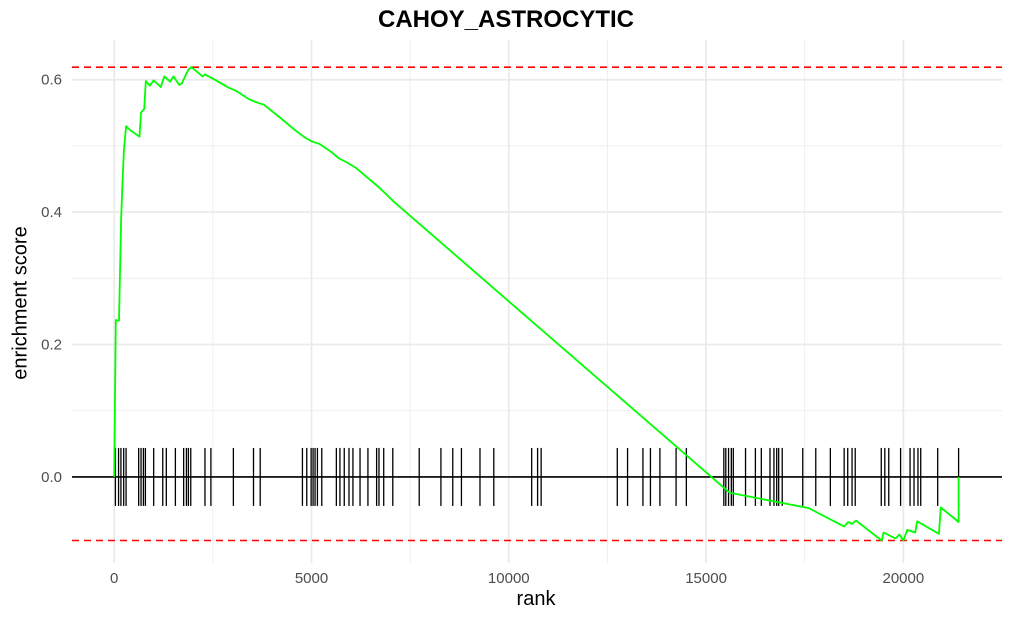 The height and width of the screenshot is (625, 1012). Describe the element at coordinates (509, 578) in the screenshot. I see `x-tick-label: 10000` at that location.